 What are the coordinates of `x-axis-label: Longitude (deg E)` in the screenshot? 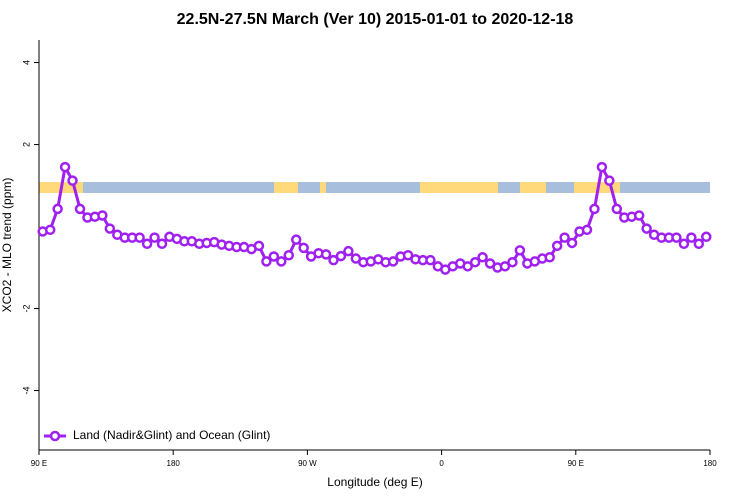 It's located at (374, 482).